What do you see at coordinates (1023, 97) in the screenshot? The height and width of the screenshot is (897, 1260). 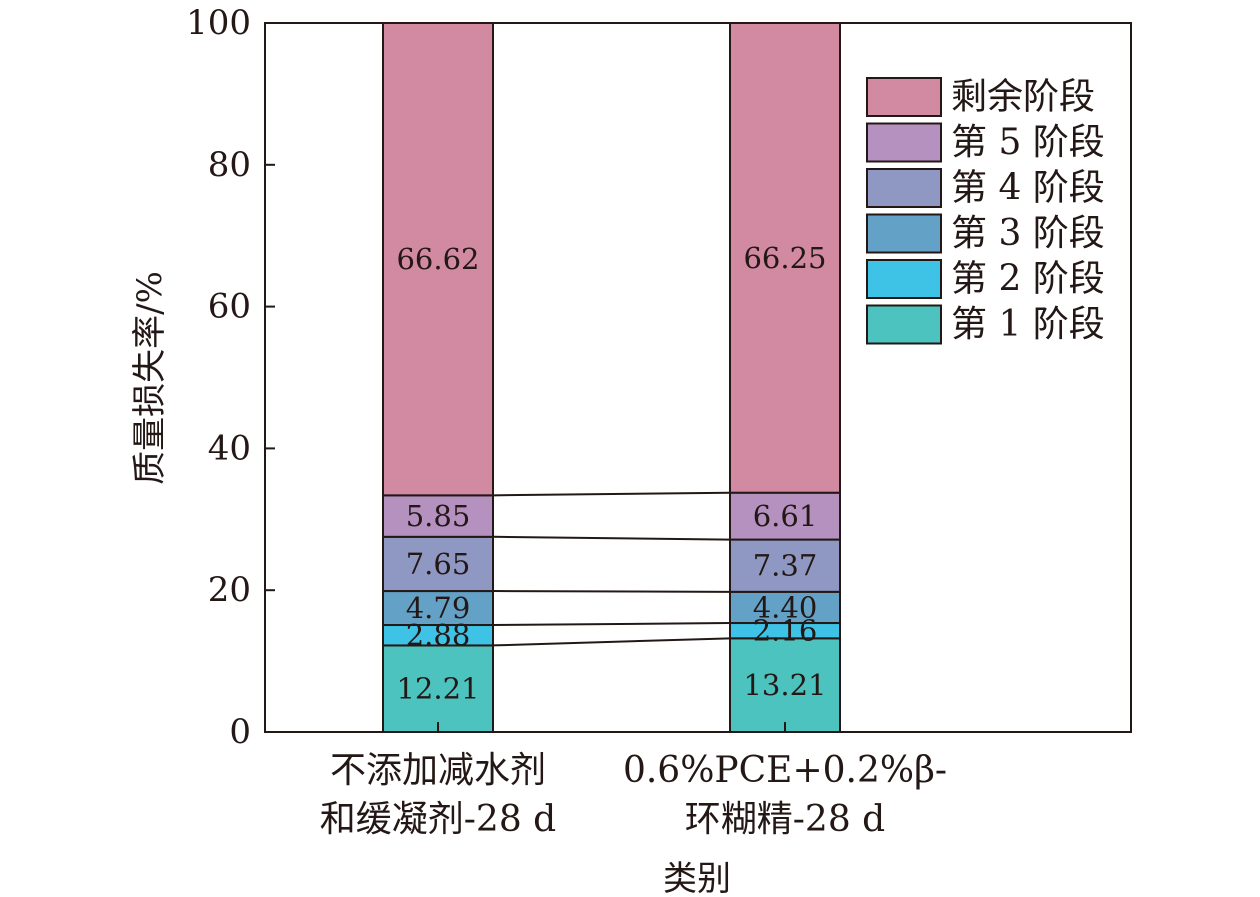 I see `legend-label: 剩余阶段` at bounding box center [1023, 97].